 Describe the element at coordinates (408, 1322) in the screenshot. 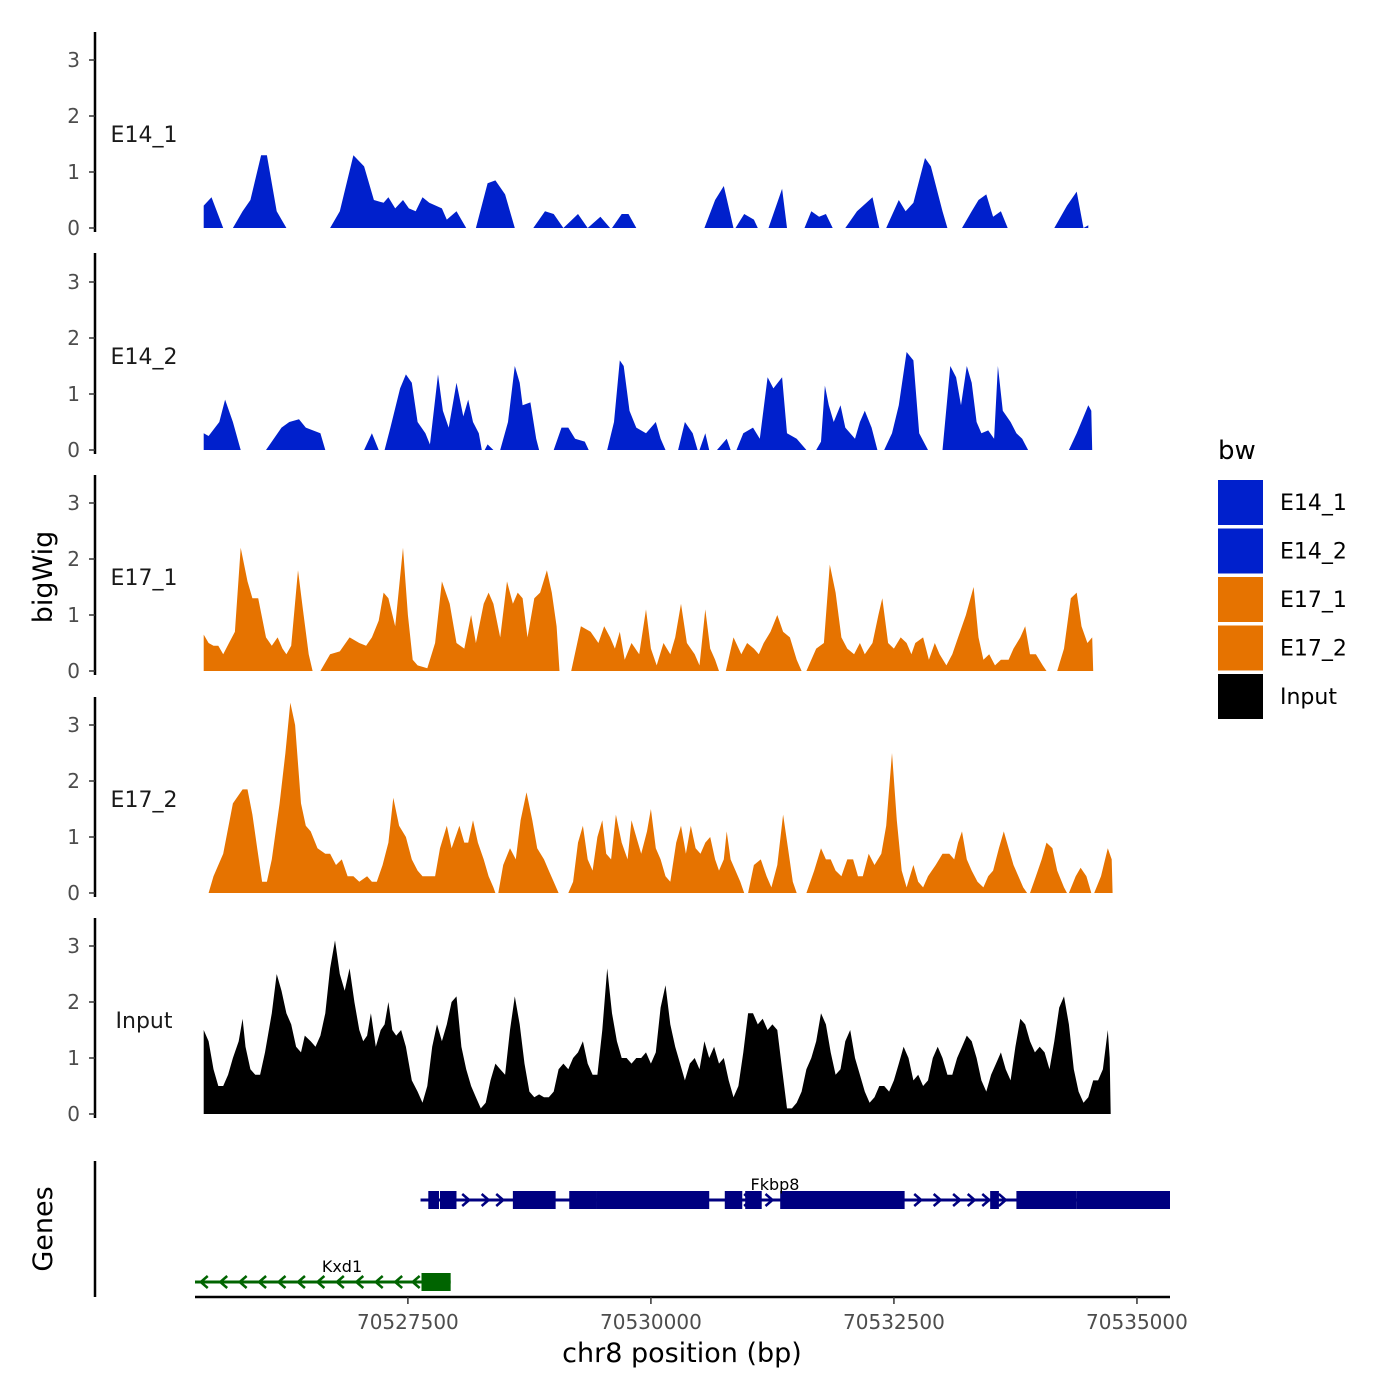

I see `x-tick-label: 70527500` at that location.